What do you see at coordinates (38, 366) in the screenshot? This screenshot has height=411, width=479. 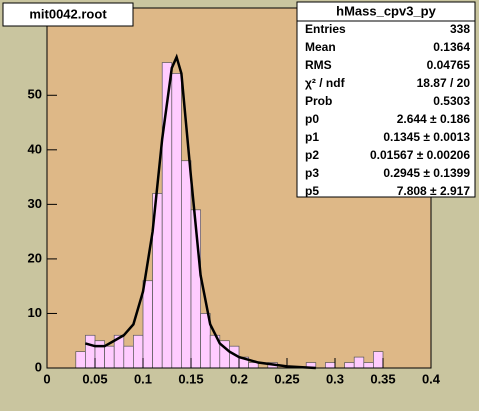 I see `y-tick-label: 0` at bounding box center [38, 366].